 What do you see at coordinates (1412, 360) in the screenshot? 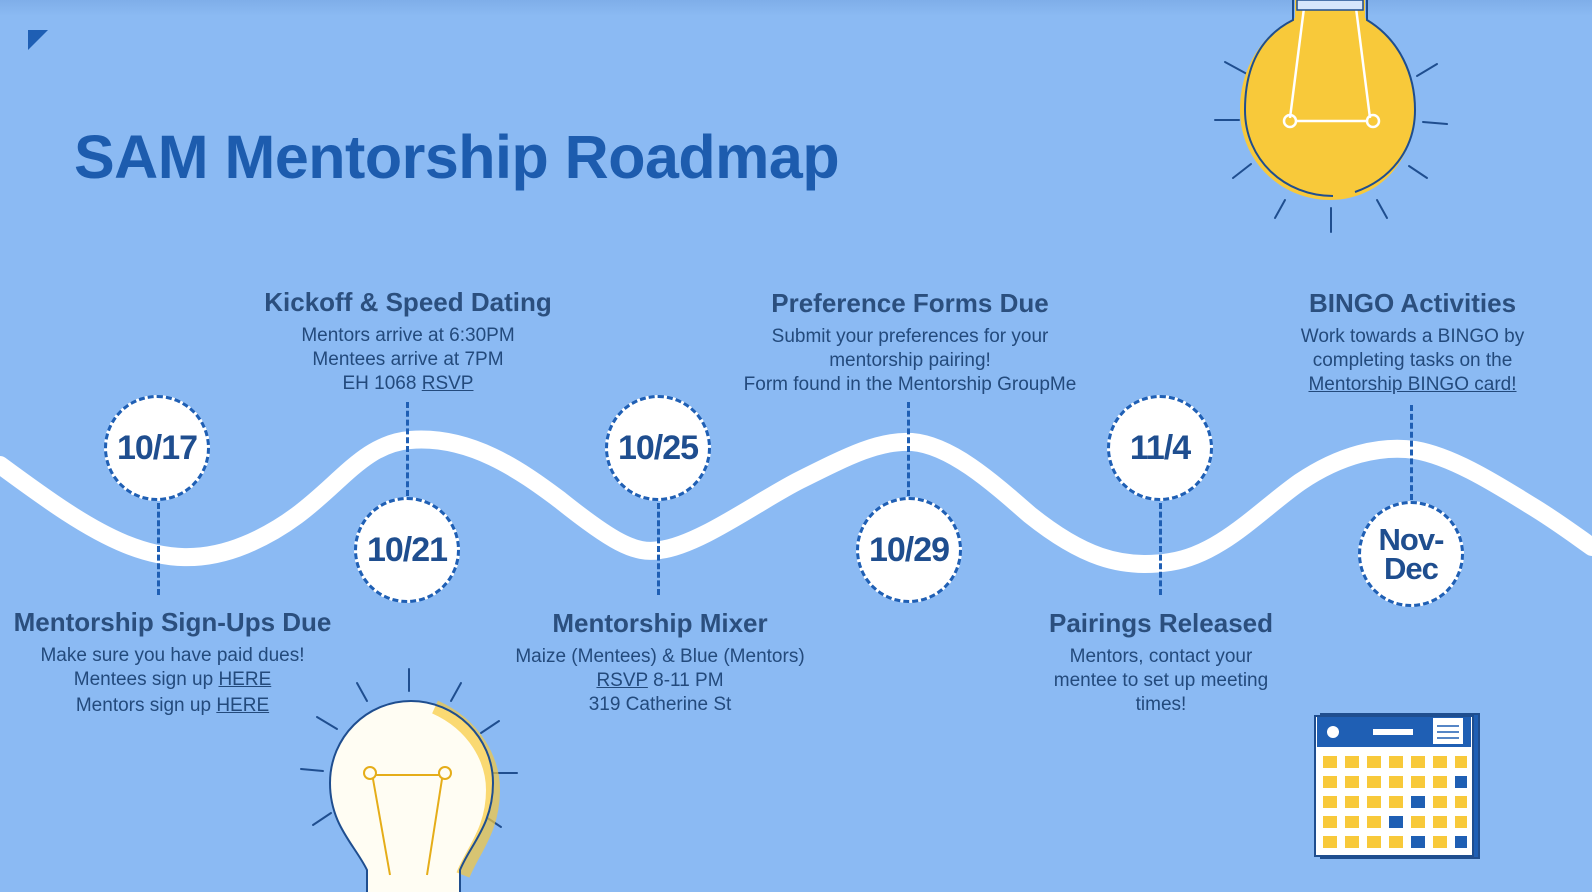
I see `event-line: completing tasks on the` at bounding box center [1412, 360].